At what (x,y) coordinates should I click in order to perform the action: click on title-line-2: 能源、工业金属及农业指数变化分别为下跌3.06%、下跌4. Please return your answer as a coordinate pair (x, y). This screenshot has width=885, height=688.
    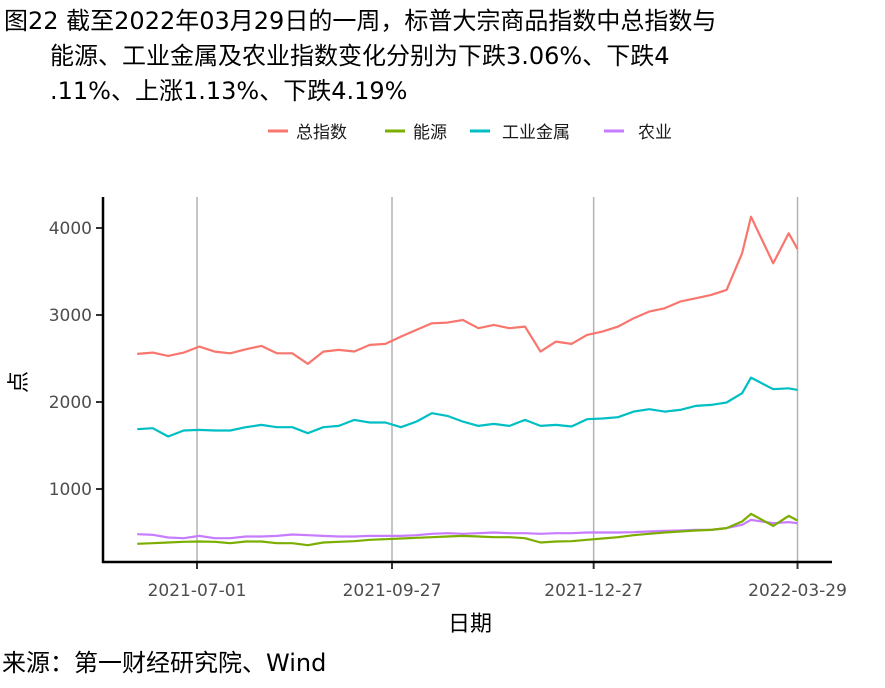
    Looking at the image, I should click on (360, 56).